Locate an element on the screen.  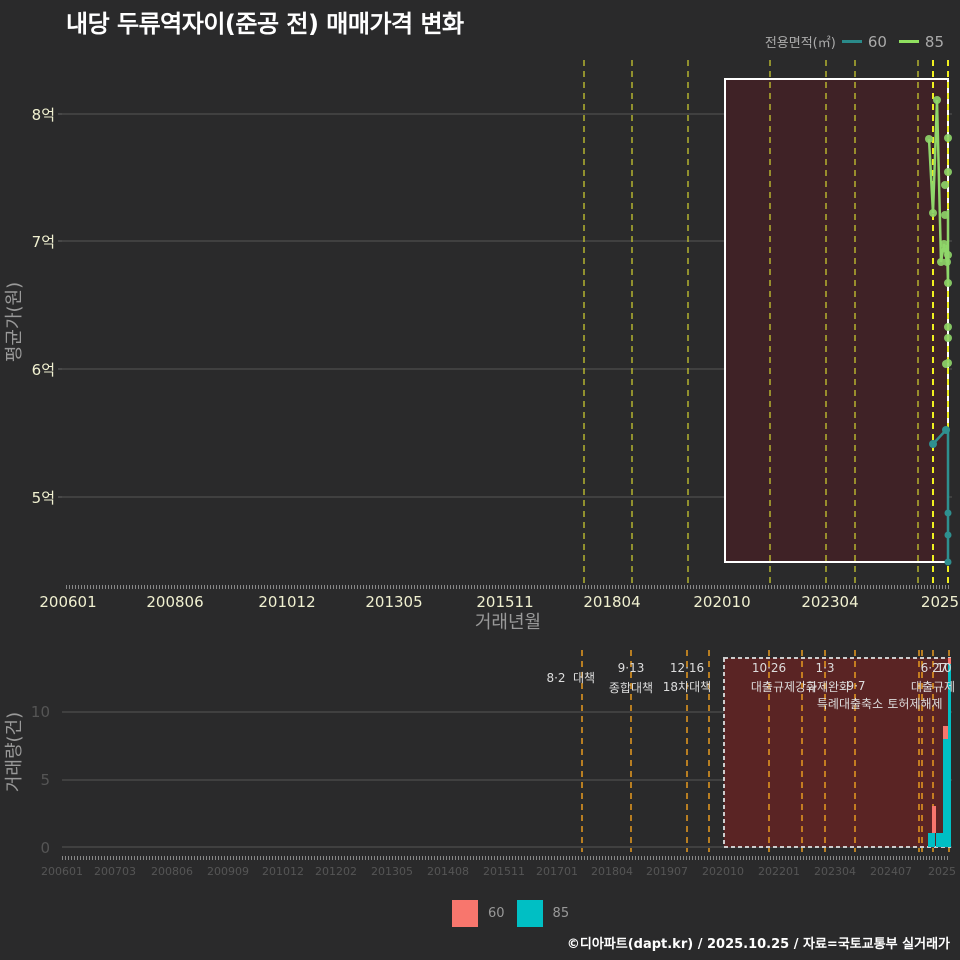
svg-text: 201202 is located at coordinates (336, 871).